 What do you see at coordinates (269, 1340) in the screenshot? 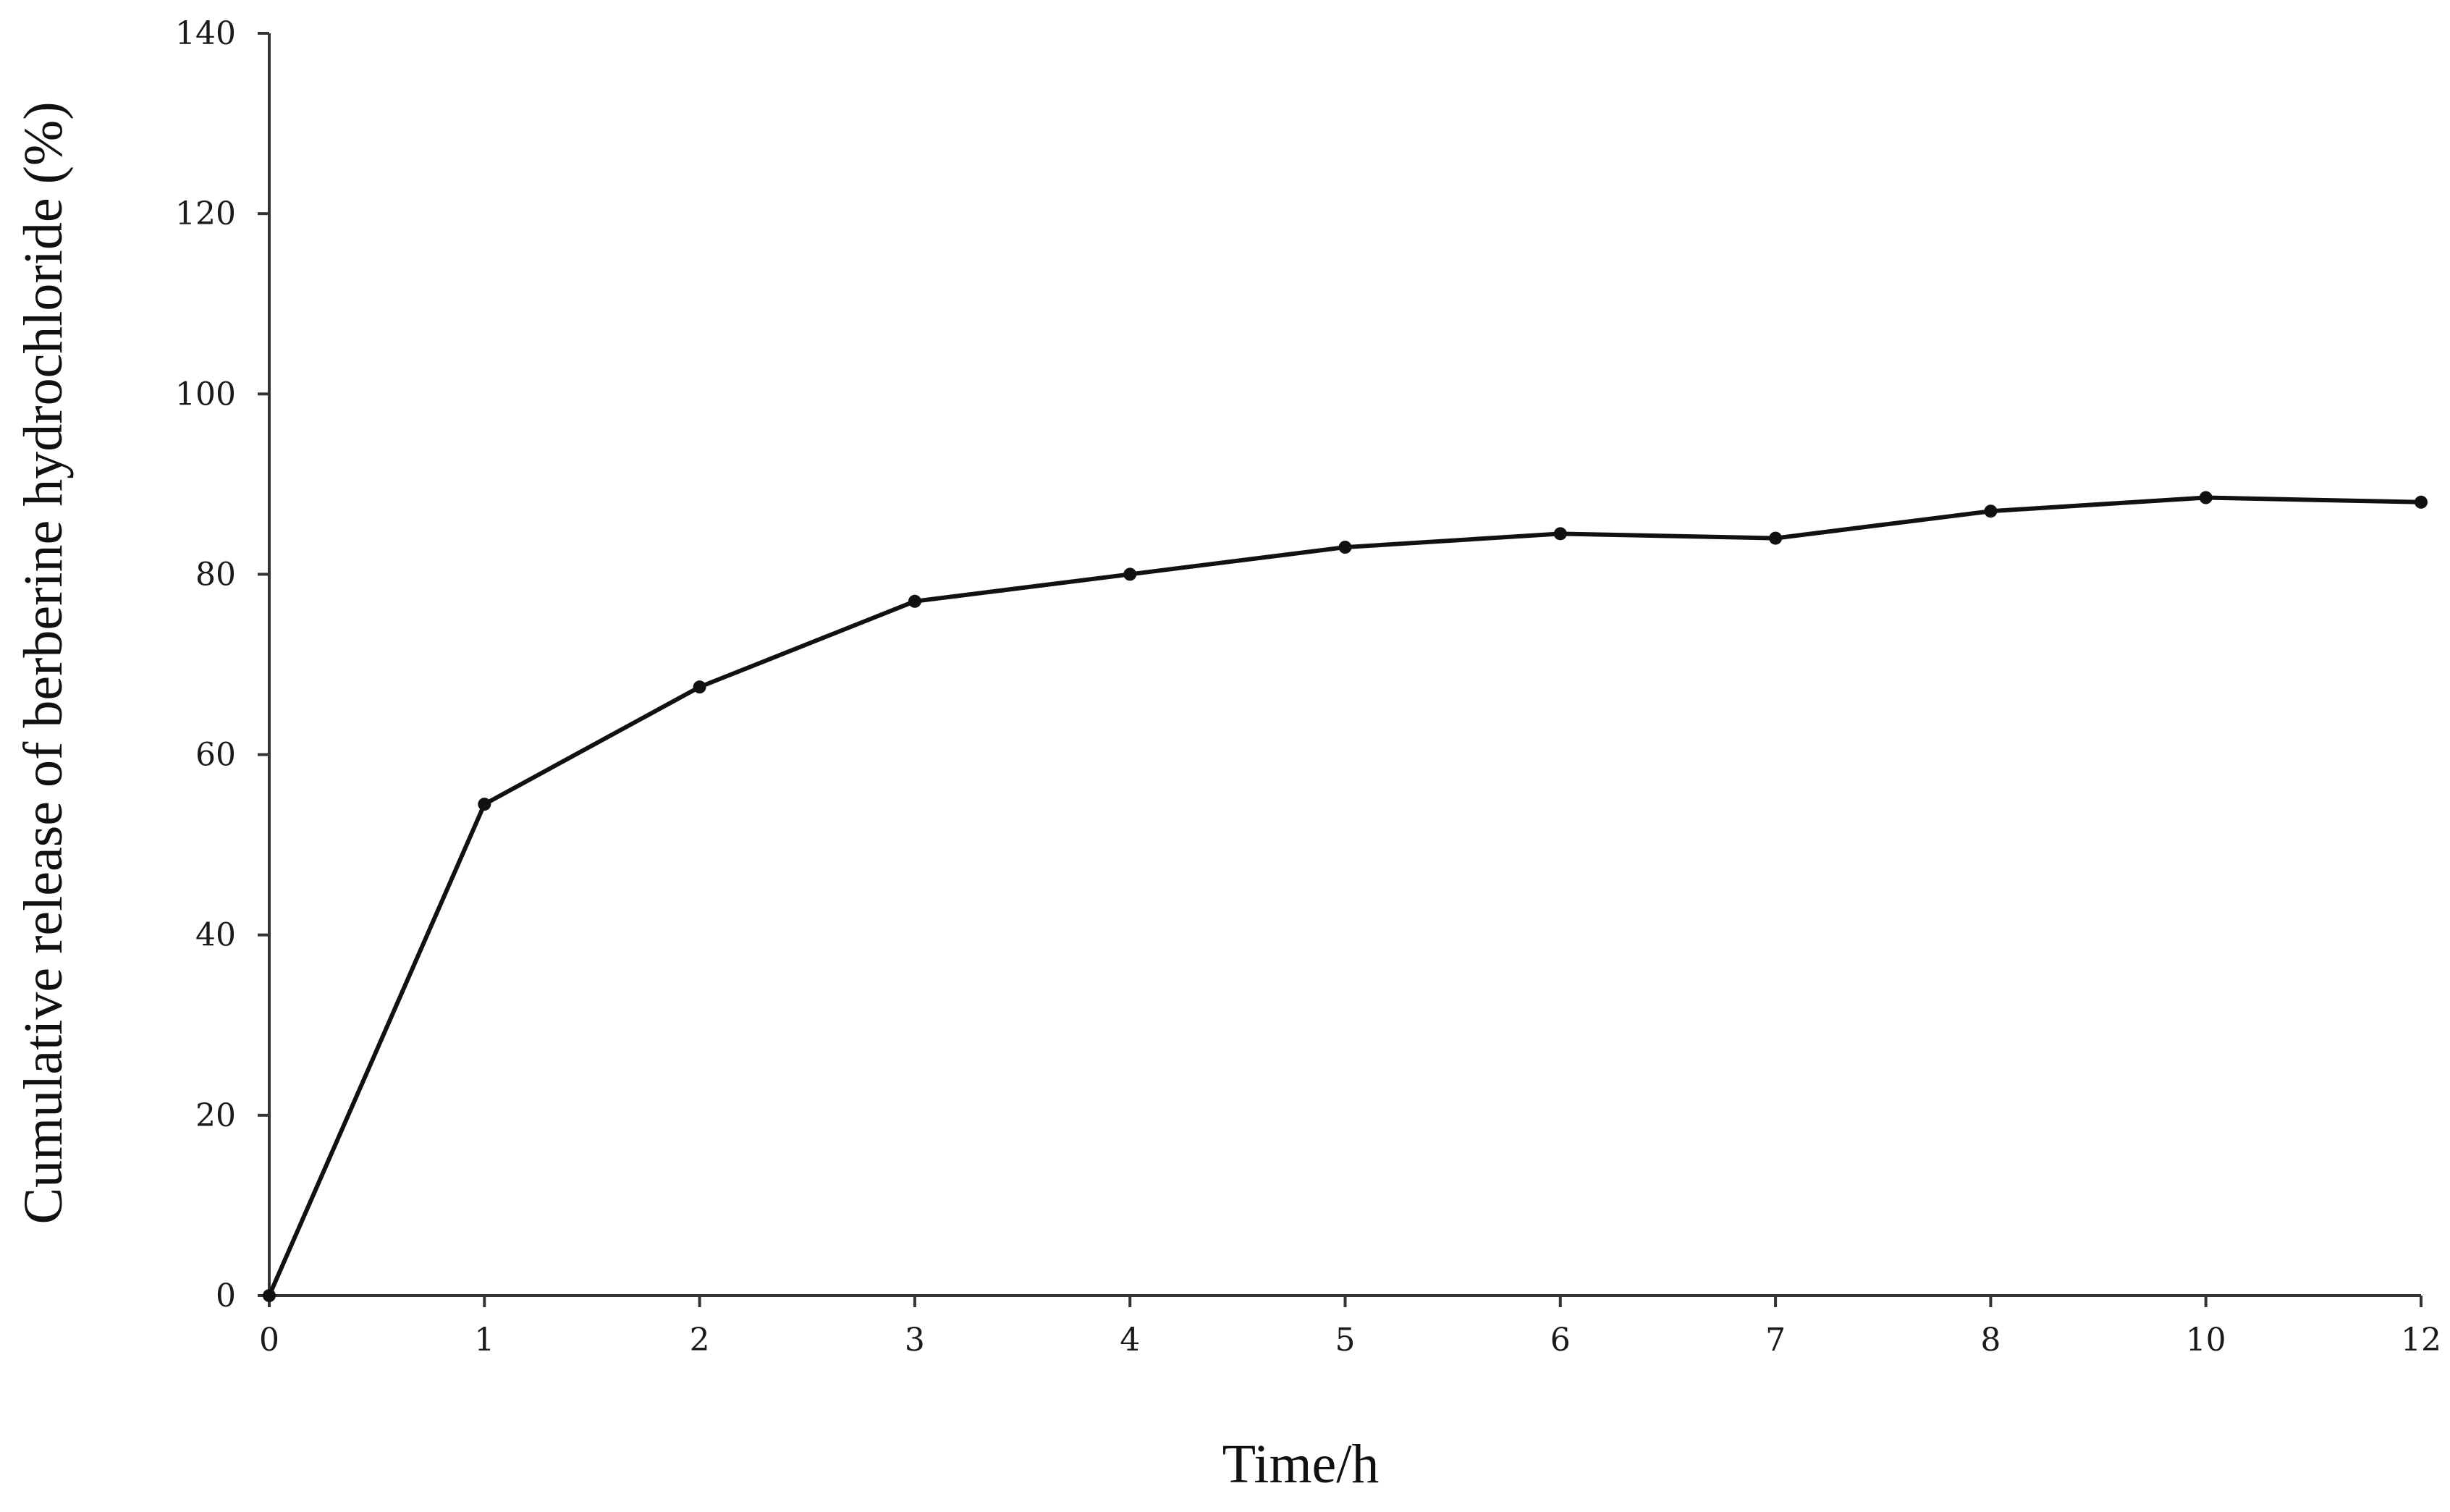
I see `x-tick-label: 0` at bounding box center [269, 1340].